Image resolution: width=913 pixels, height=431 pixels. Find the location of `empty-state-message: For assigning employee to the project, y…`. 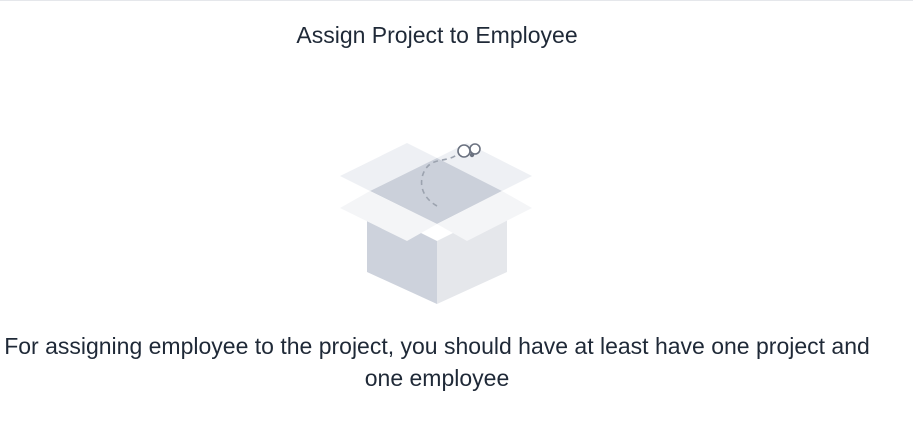

empty-state-message: For assigning employee to the project, y… is located at coordinates (437, 362).